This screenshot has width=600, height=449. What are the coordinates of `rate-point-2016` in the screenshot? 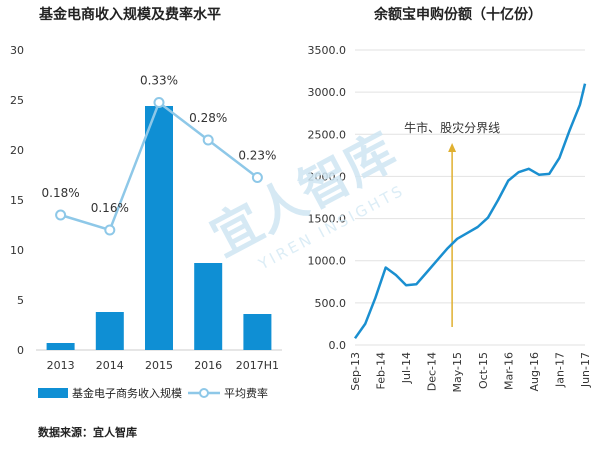 It's located at (208, 140).